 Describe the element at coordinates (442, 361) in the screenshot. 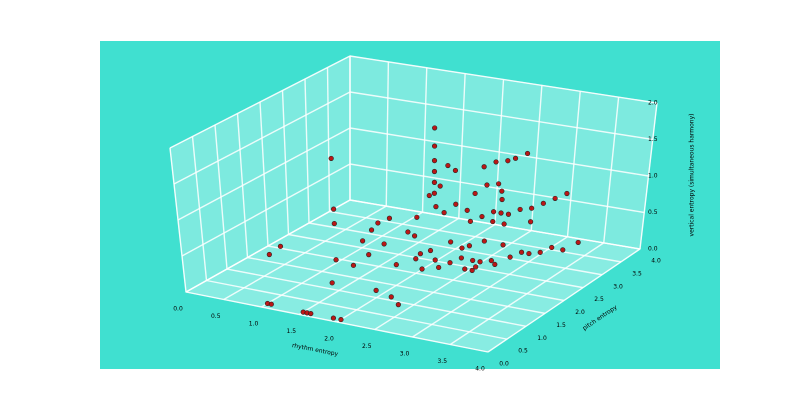

I see `x-tick-label: 3.5` at that location.